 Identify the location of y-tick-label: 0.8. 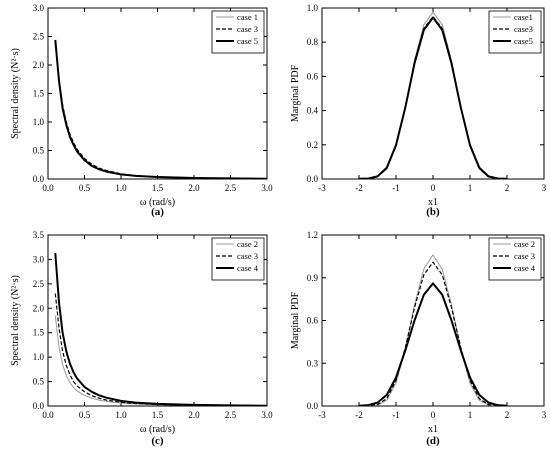
(313, 42).